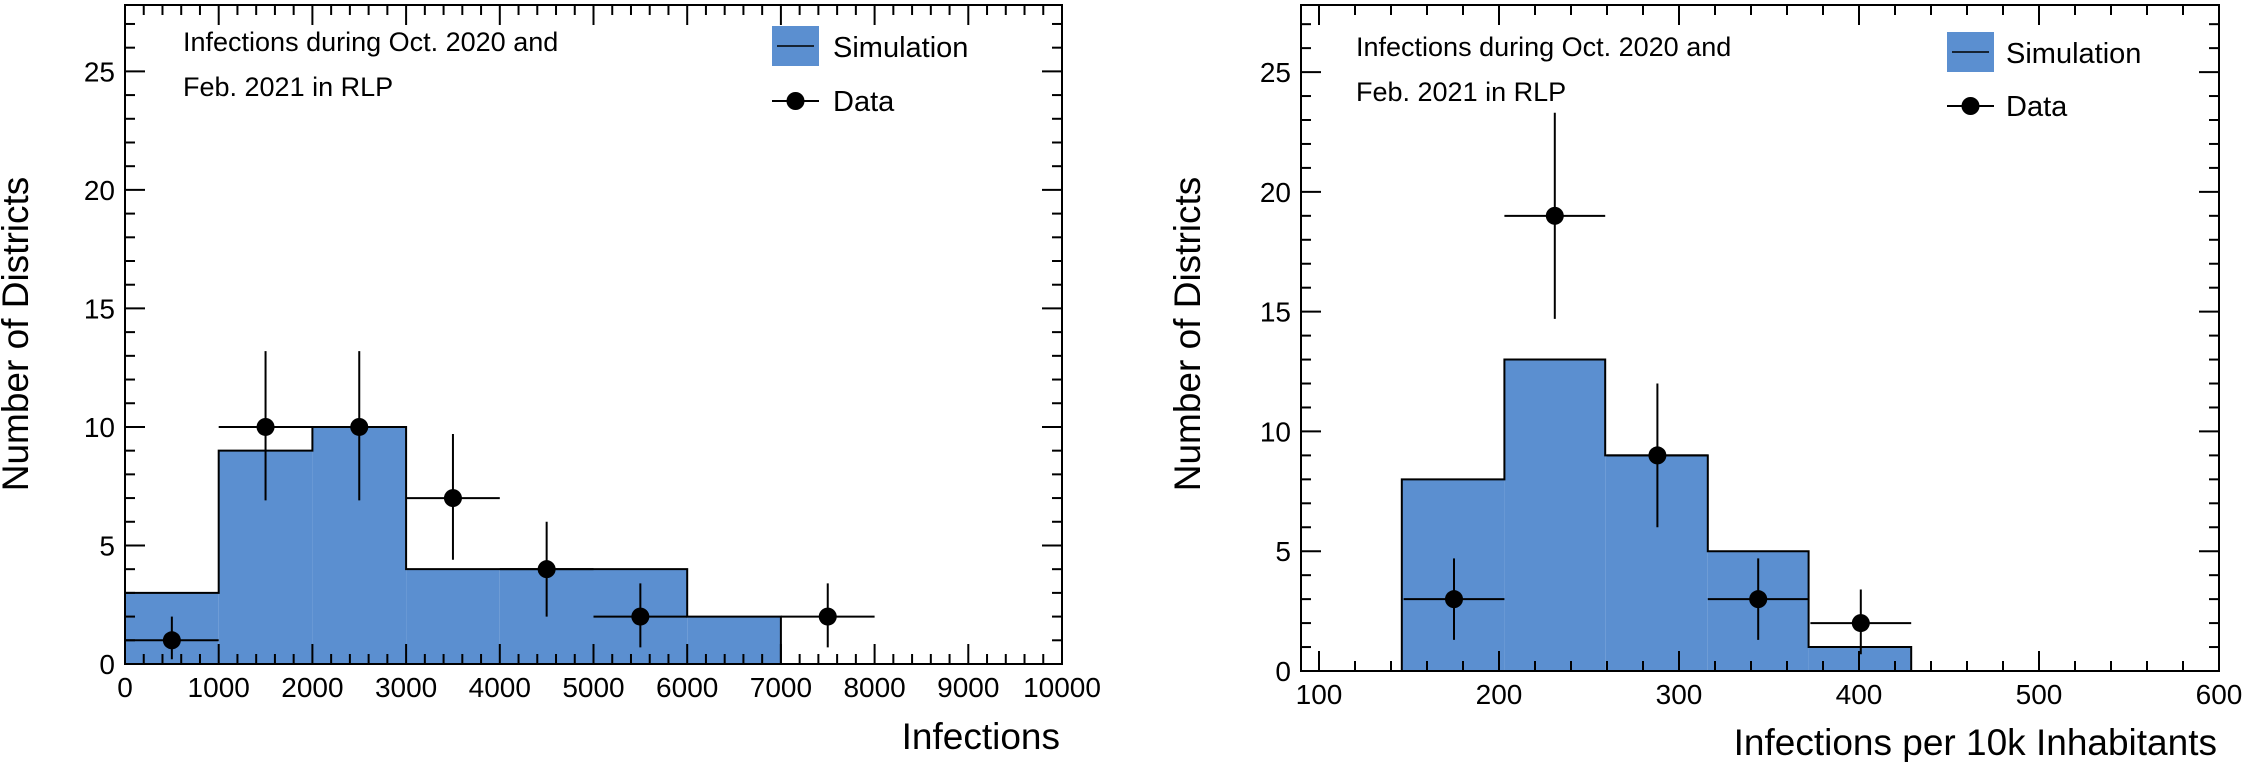 Image resolution: width=2258 pixels, height=762 pixels. I want to click on x-tick-label: 100, so click(1319, 694).